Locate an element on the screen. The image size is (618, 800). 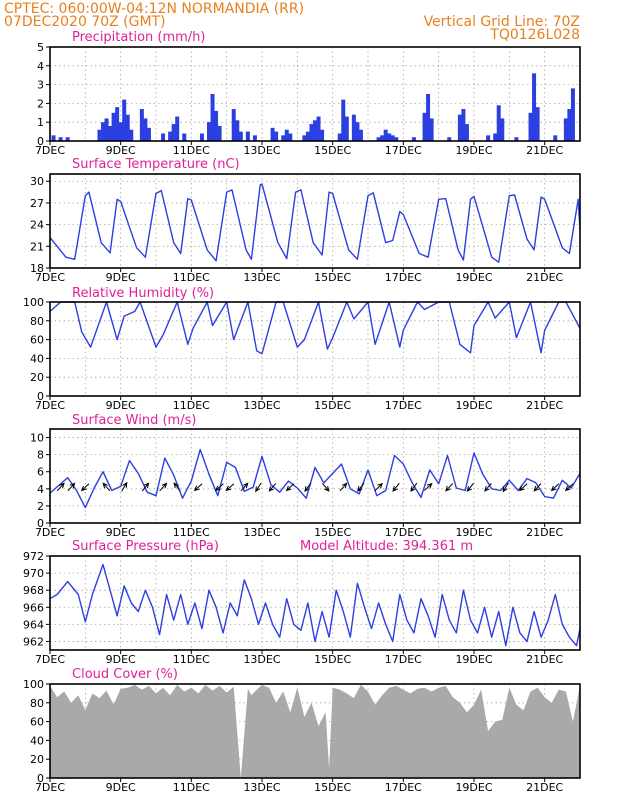
wind-ytick-label: 0 is located at coordinates (40, 523).